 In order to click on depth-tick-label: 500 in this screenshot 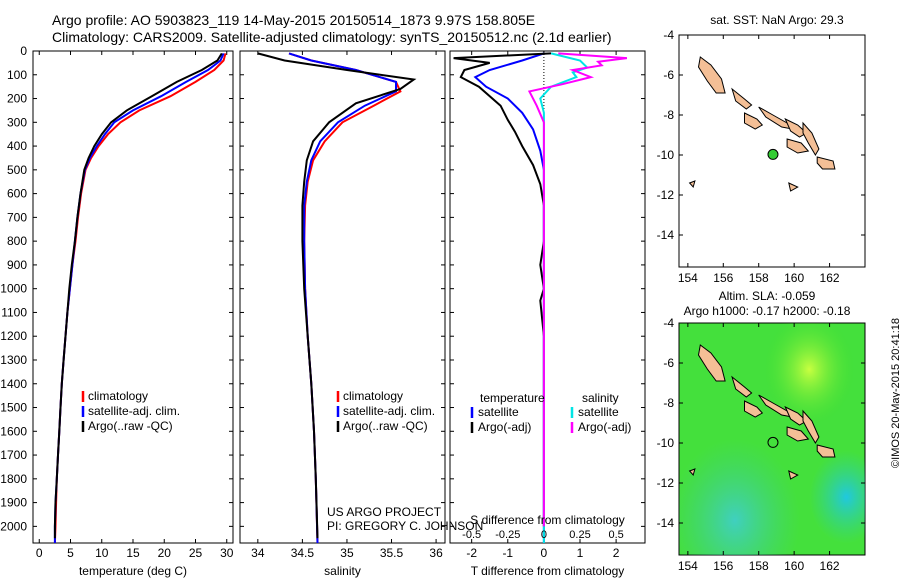, I will do `click(17, 170)`.